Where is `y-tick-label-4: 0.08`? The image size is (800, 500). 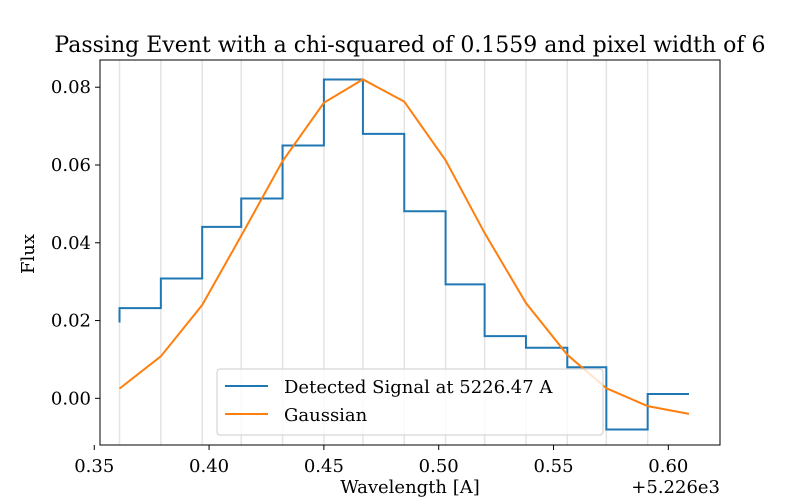
y-tick-label-4: 0.08 is located at coordinates (71, 87).